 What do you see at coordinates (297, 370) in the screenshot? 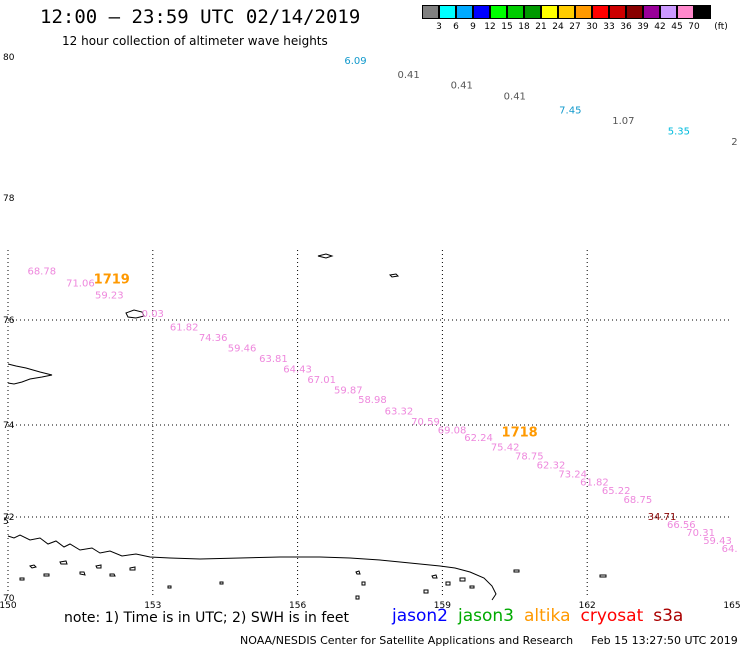
I see `wave-height-value: 64.43` at bounding box center [297, 370].